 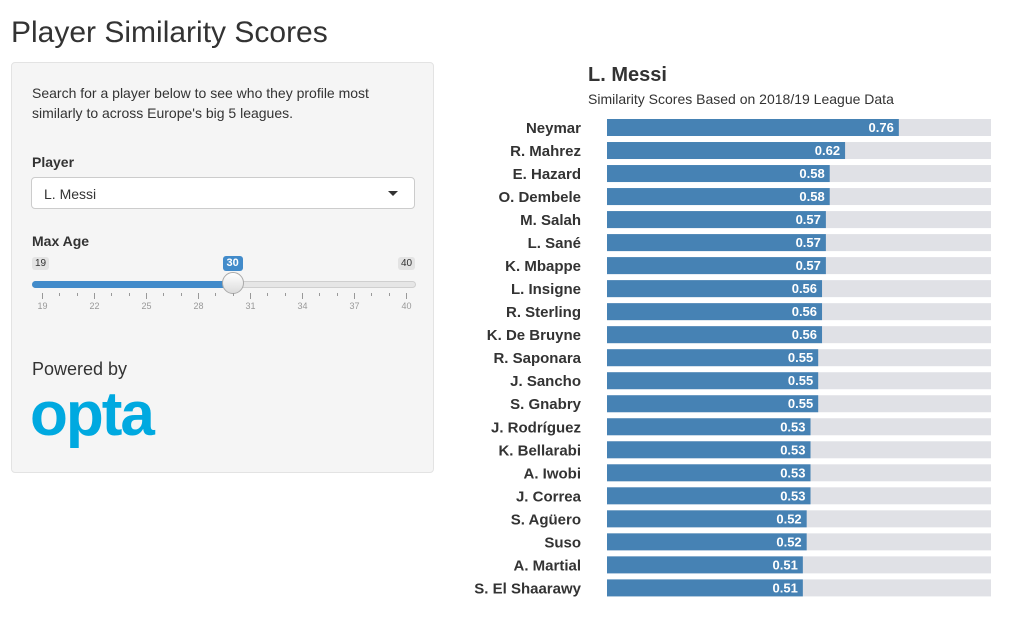 What do you see at coordinates (539, 197) in the screenshot?
I see `category-label: O. Dembele` at bounding box center [539, 197].